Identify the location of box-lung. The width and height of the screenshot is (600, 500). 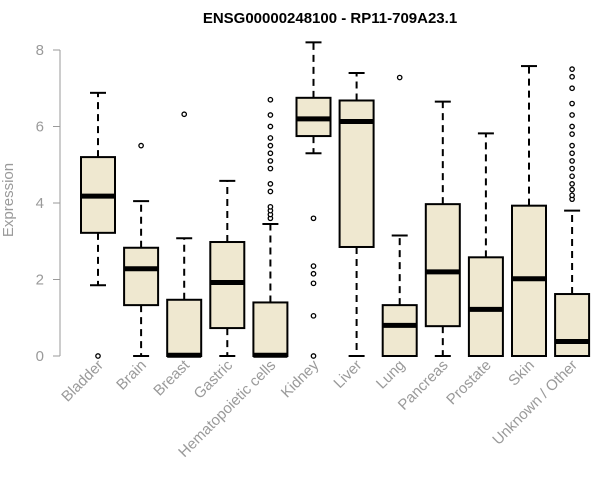
(399, 216).